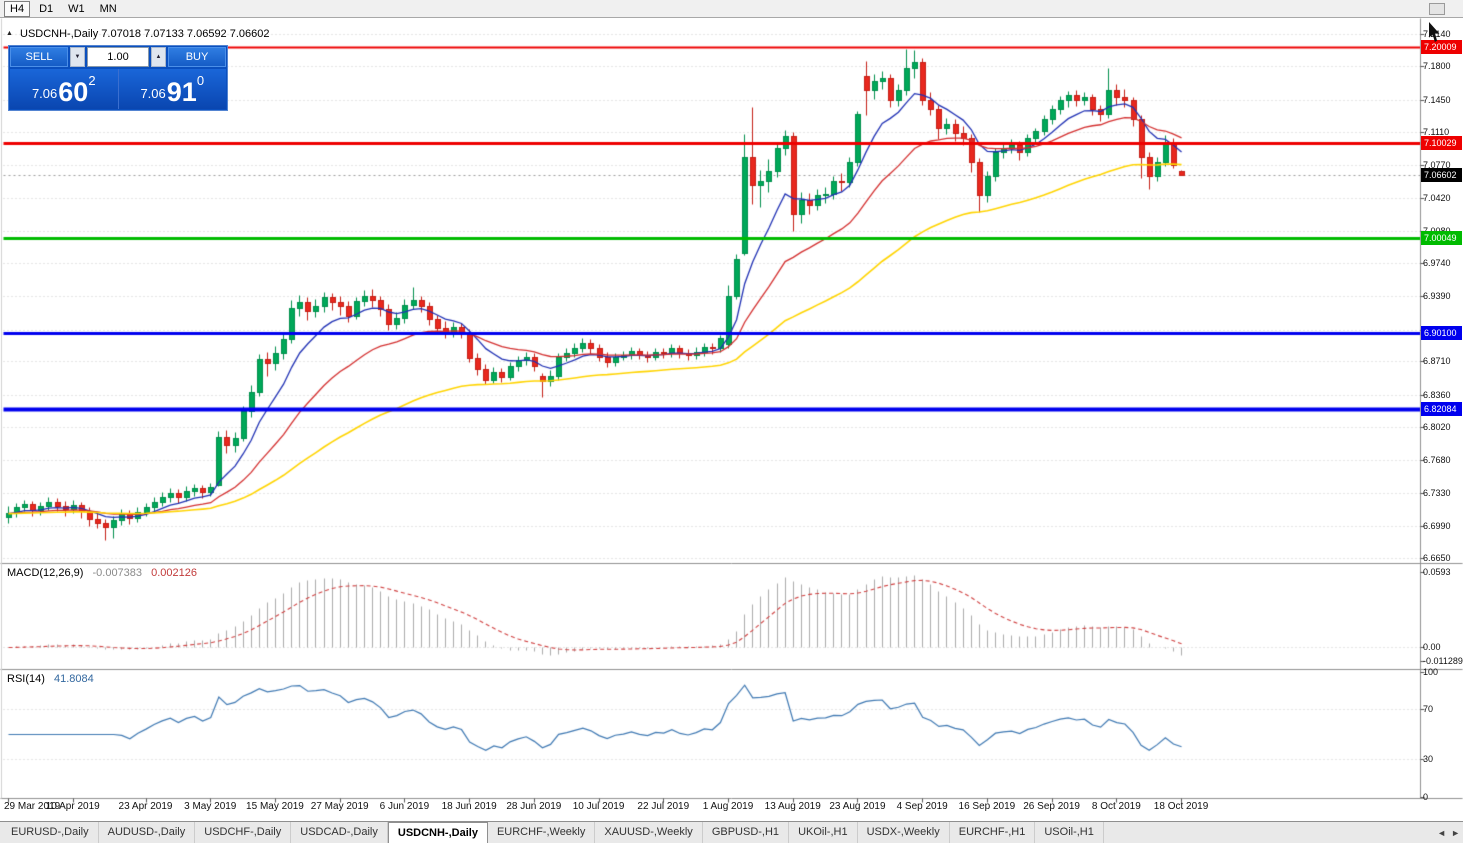 The width and height of the screenshot is (1463, 843). I want to click on chart-tab-eurchfh1: EURCHF-,H1, so click(993, 832).